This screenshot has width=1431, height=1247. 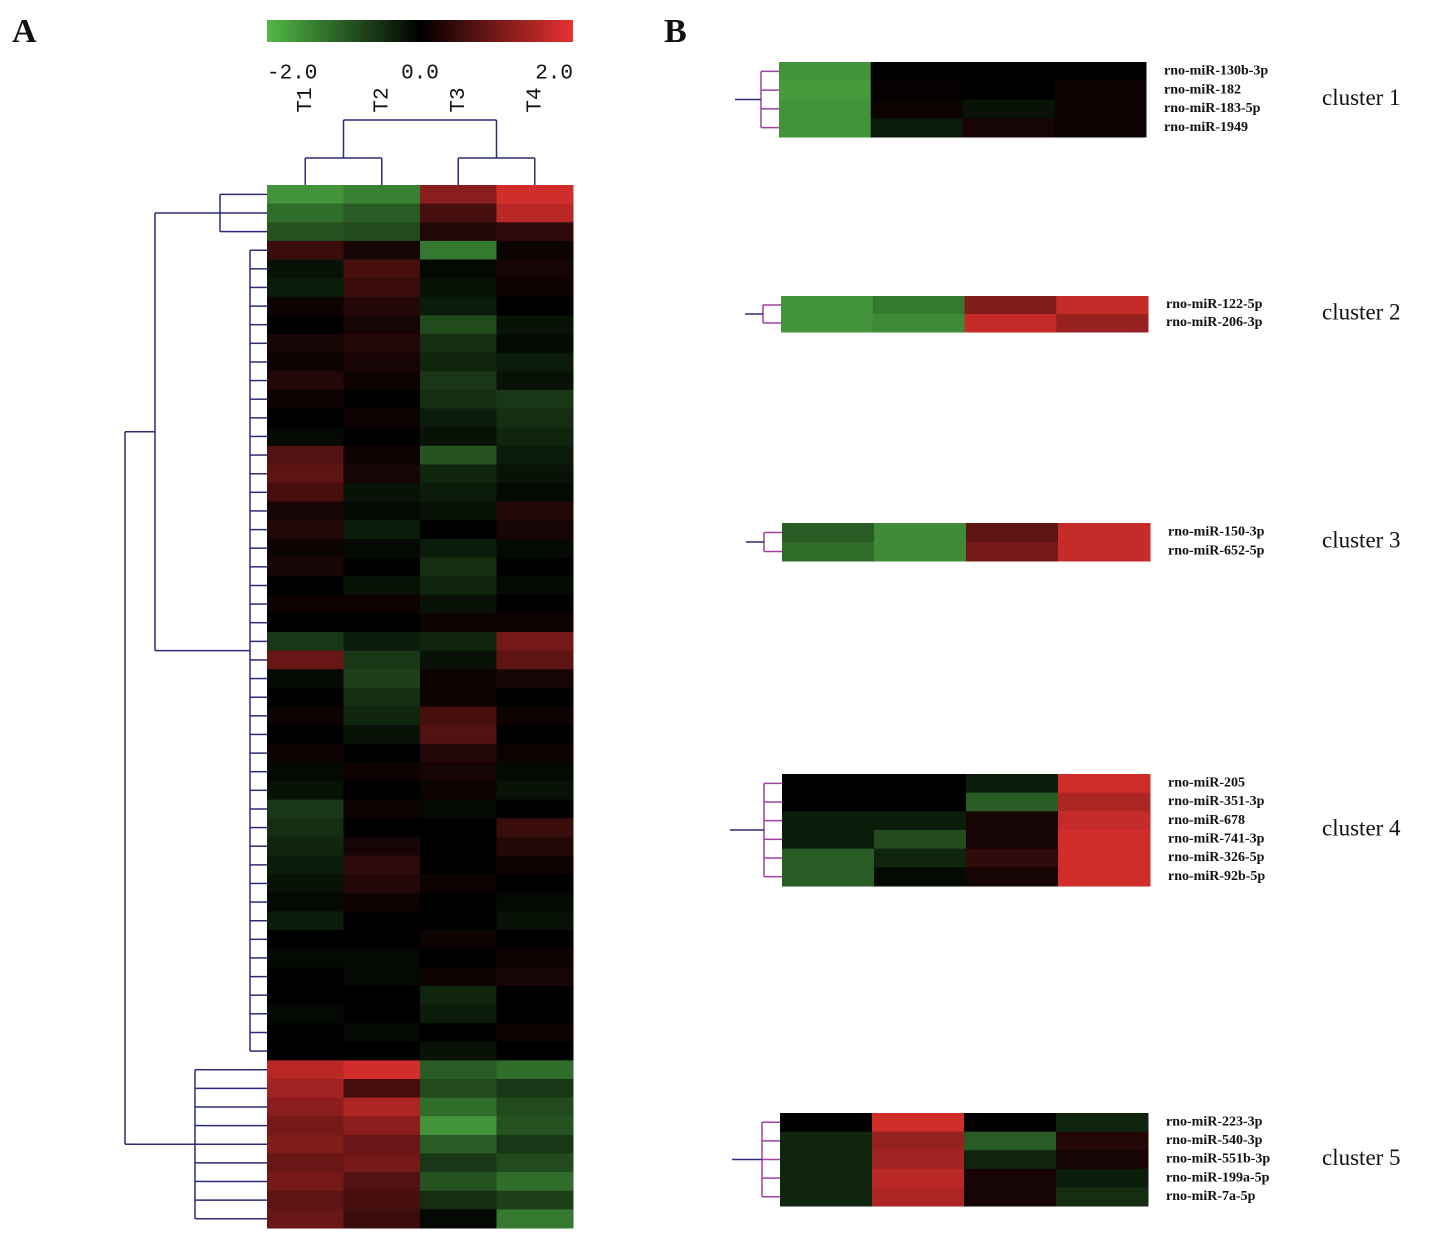 What do you see at coordinates (1216, 71) in the screenshot?
I see `row-label: rno-miR-130b-3p` at bounding box center [1216, 71].